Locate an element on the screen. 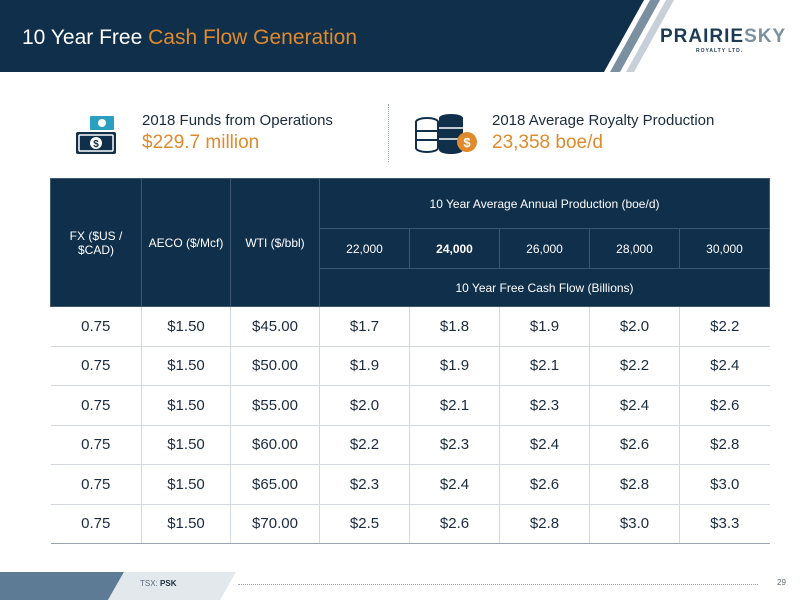 This screenshot has height=600, width=800. table-cell: $55.00 is located at coordinates (275, 405).